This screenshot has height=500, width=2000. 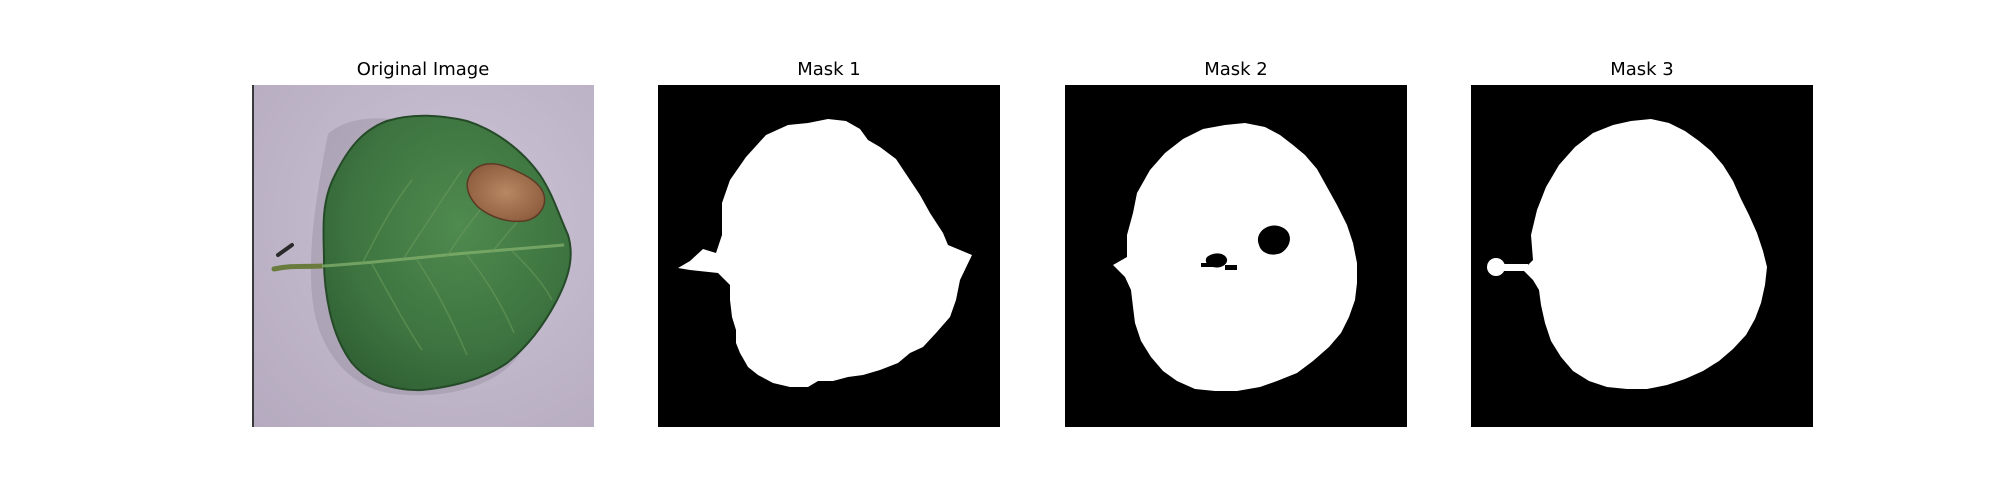 I want to click on mask-3-image, so click(x=1642, y=256).